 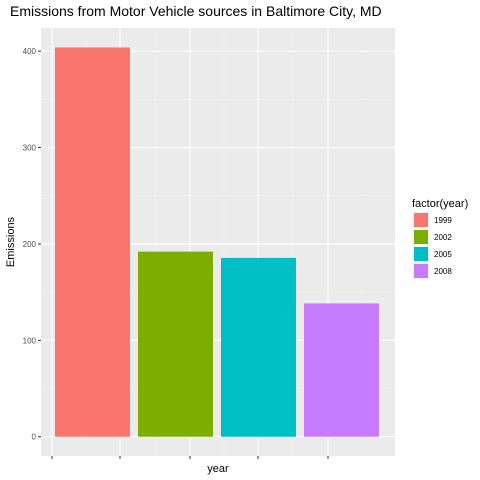 I want to click on bar-2005, so click(x=258, y=347).